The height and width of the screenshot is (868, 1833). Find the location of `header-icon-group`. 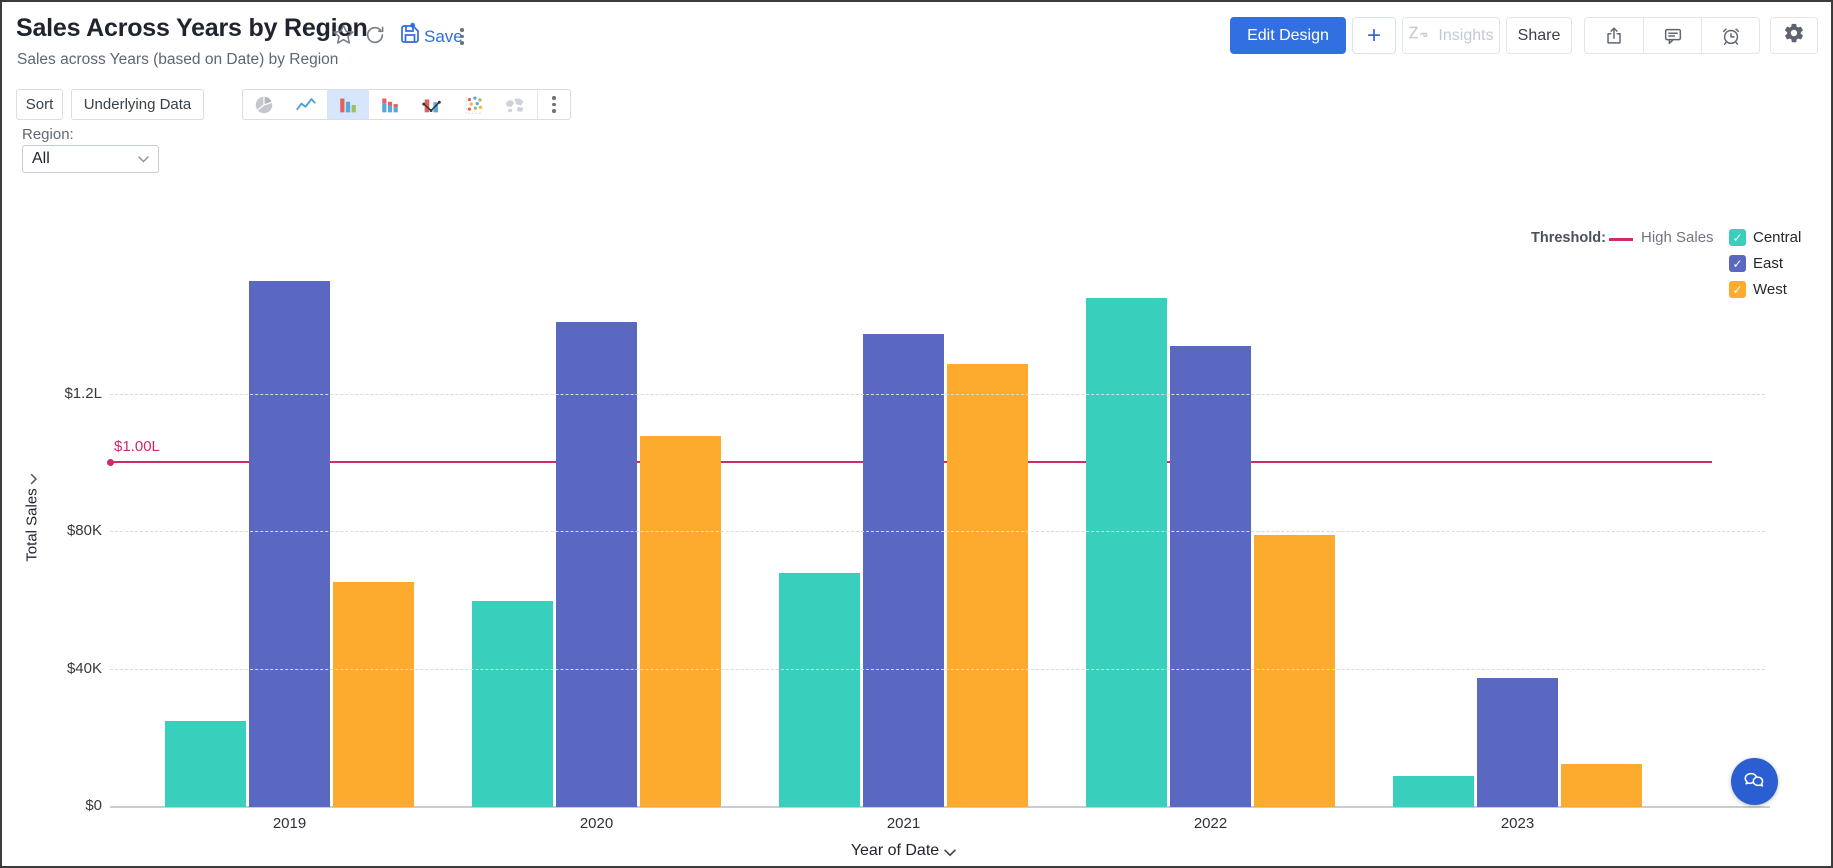

header-icon-group is located at coordinates (1672, 35).